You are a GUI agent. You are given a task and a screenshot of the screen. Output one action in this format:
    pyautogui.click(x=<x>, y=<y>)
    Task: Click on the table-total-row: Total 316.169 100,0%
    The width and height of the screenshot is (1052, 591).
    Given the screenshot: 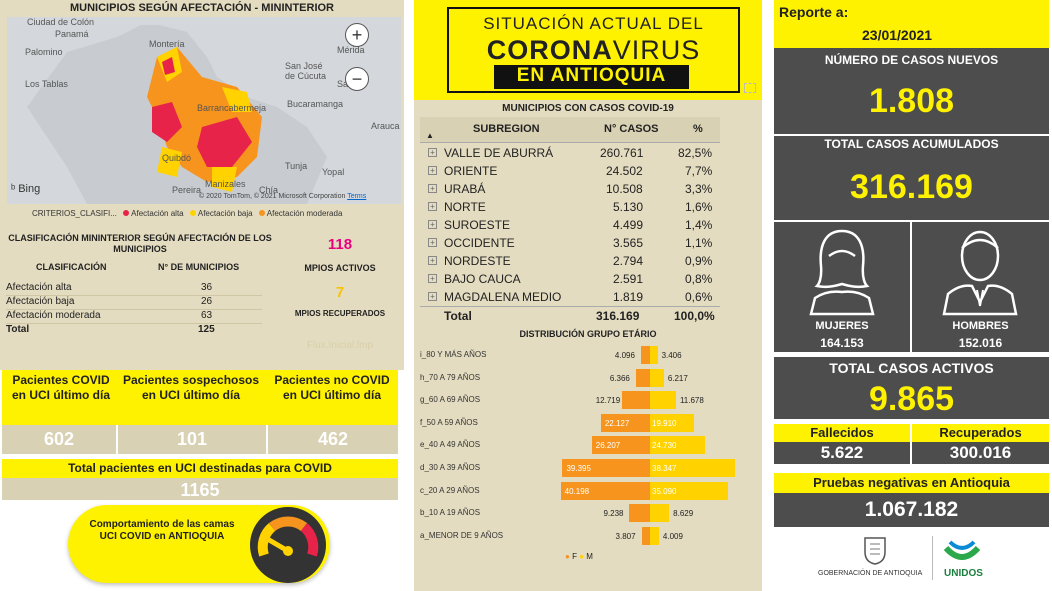 What is the action you would take?
    pyautogui.click(x=570, y=315)
    